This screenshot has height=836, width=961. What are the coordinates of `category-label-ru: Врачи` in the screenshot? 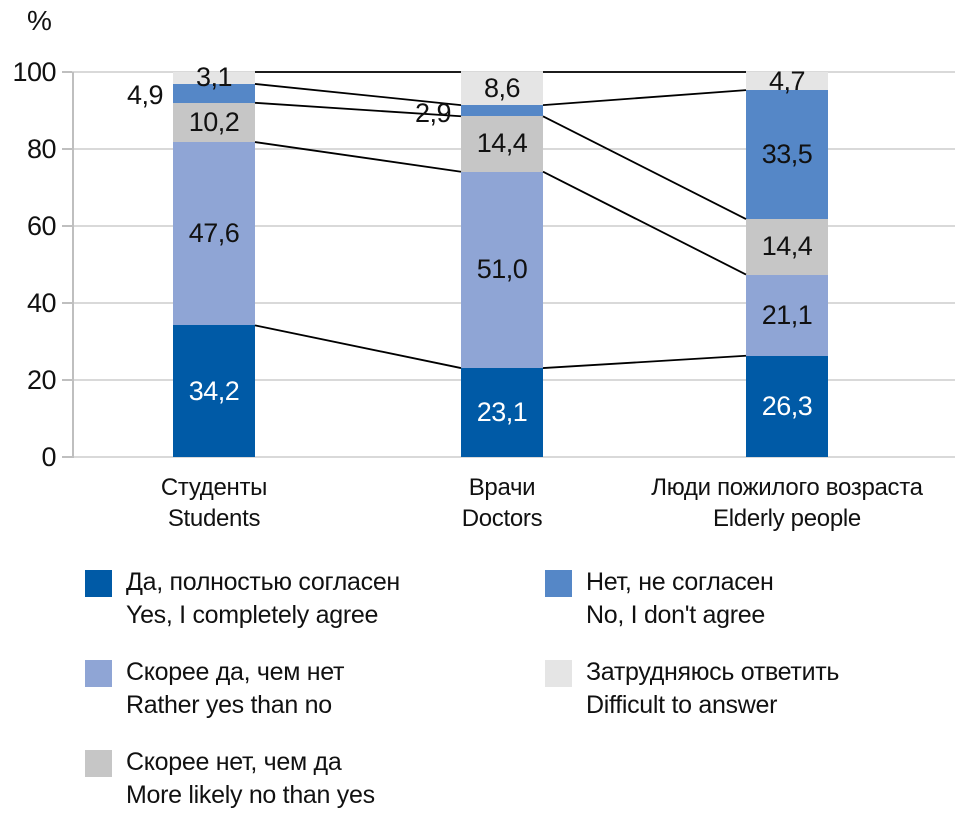 It's located at (502, 487).